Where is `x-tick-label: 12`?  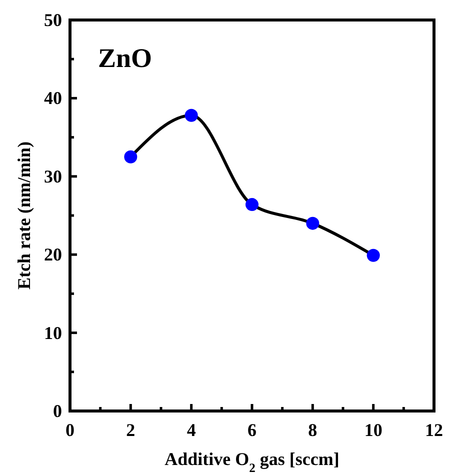
x-tick-label: 12 is located at coordinates (434, 430).